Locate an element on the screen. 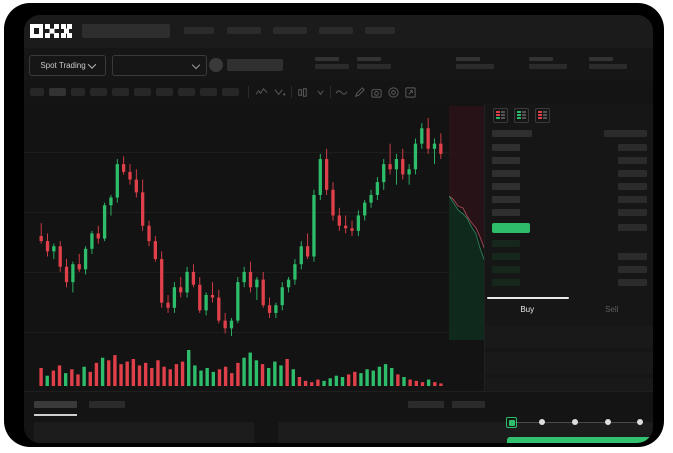  orderbook-display-modes is located at coordinates (521, 115).